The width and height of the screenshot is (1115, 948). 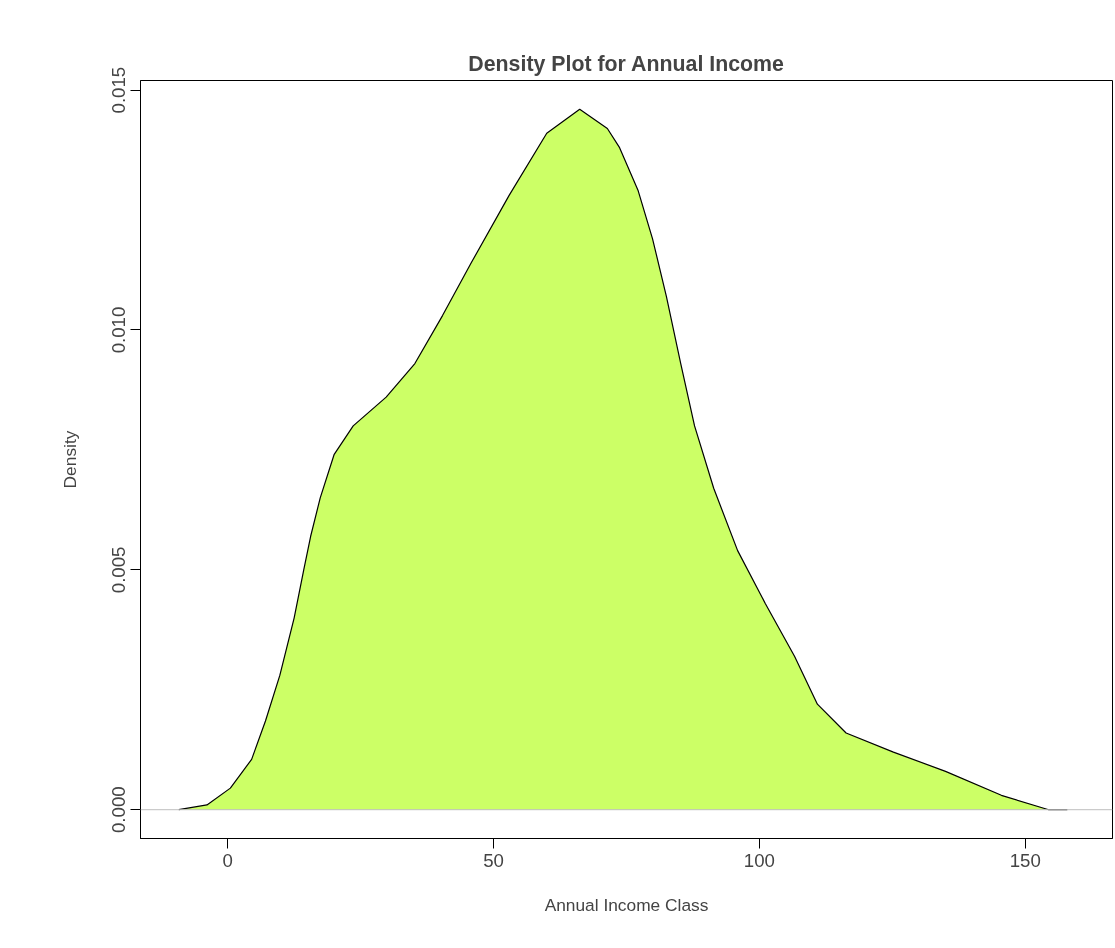 I want to click on y-axis-title: Density, so click(x=69, y=459).